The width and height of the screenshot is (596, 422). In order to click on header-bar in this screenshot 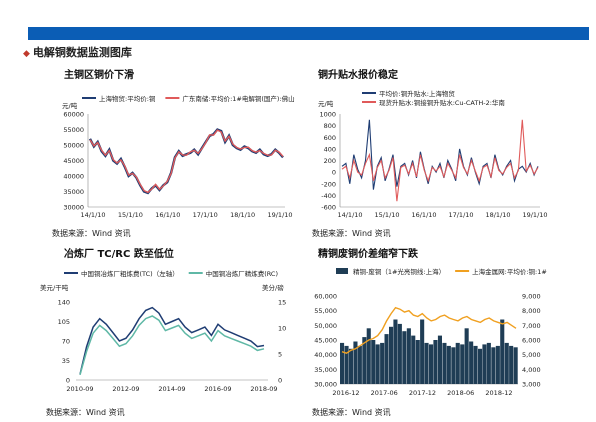, I will do `click(308, 33)`.